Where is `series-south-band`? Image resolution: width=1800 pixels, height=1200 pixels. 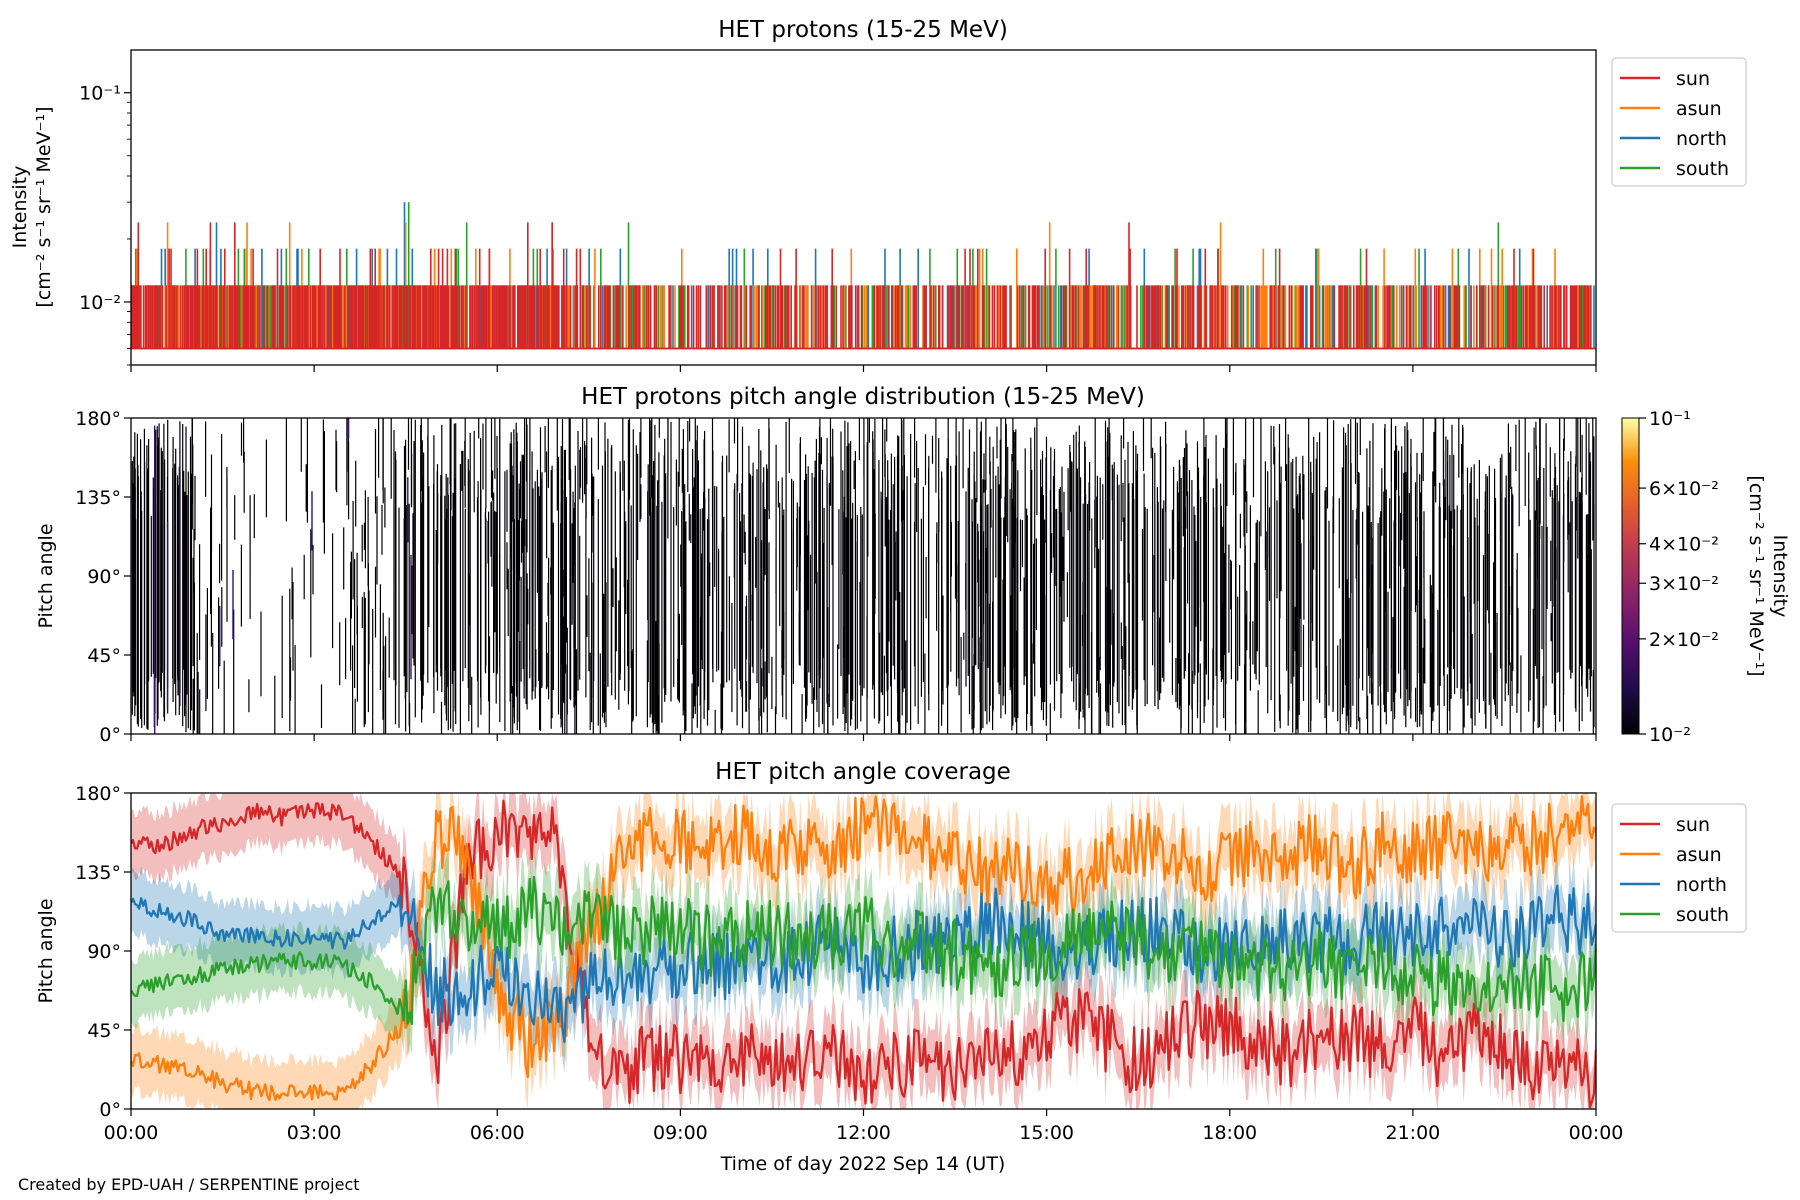
series-south-band is located at coordinates (863, 950).